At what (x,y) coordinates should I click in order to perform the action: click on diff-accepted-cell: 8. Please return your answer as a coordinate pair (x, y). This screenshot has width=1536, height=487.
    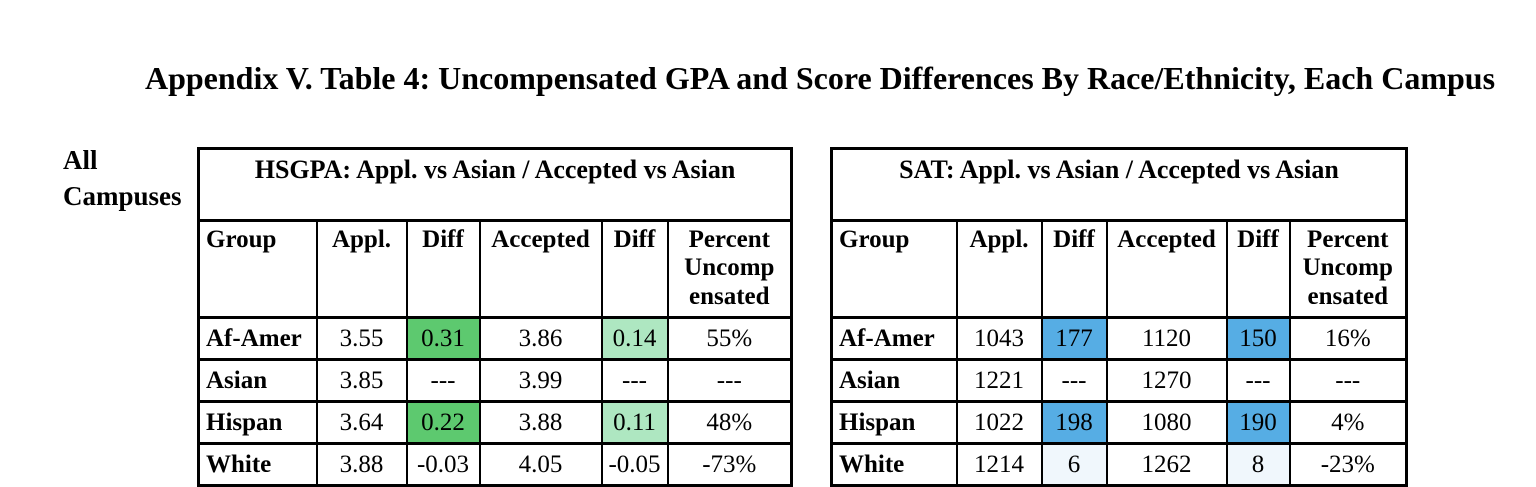
    Looking at the image, I should click on (1258, 464).